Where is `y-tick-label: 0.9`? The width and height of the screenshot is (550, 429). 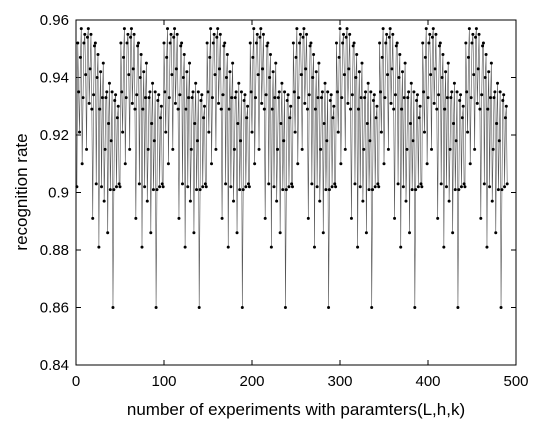 y-tick-label: 0.9 is located at coordinates (58, 193).